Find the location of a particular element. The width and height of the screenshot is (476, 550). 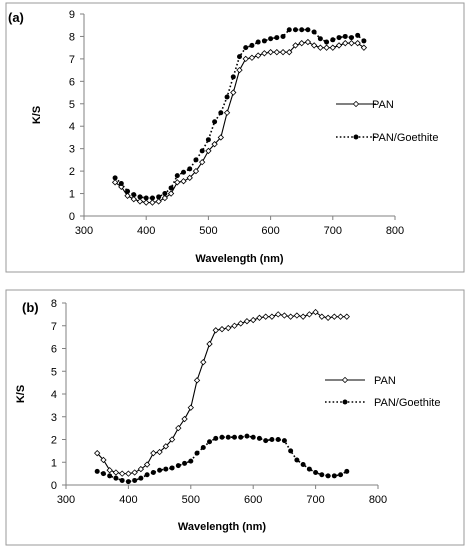

y-tick-label: 1 is located at coordinates (54, 463).